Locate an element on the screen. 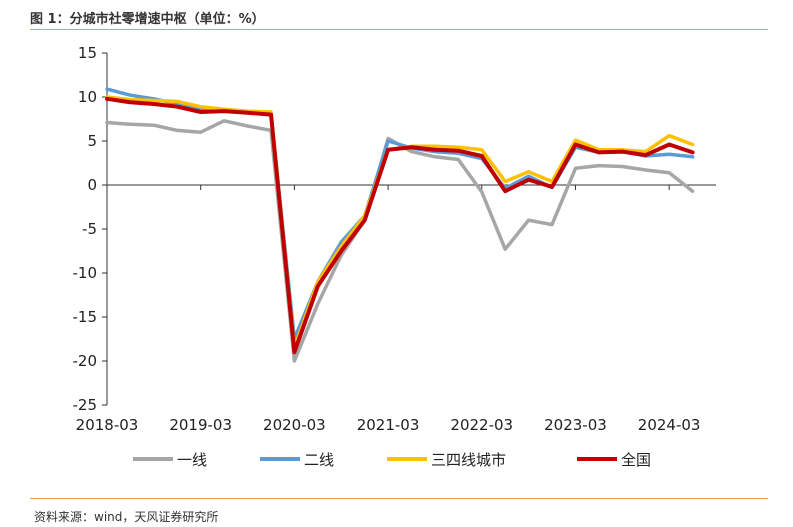 Image resolution: width=793 pixels, height=527 pixels. y-tick-label: 5 is located at coordinates (92, 141).